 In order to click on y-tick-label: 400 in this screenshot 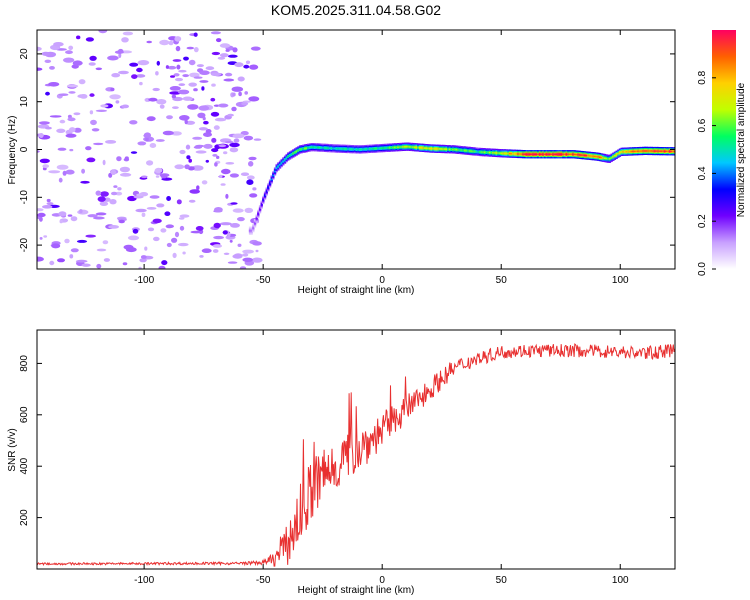, I will do `click(24, 465)`.